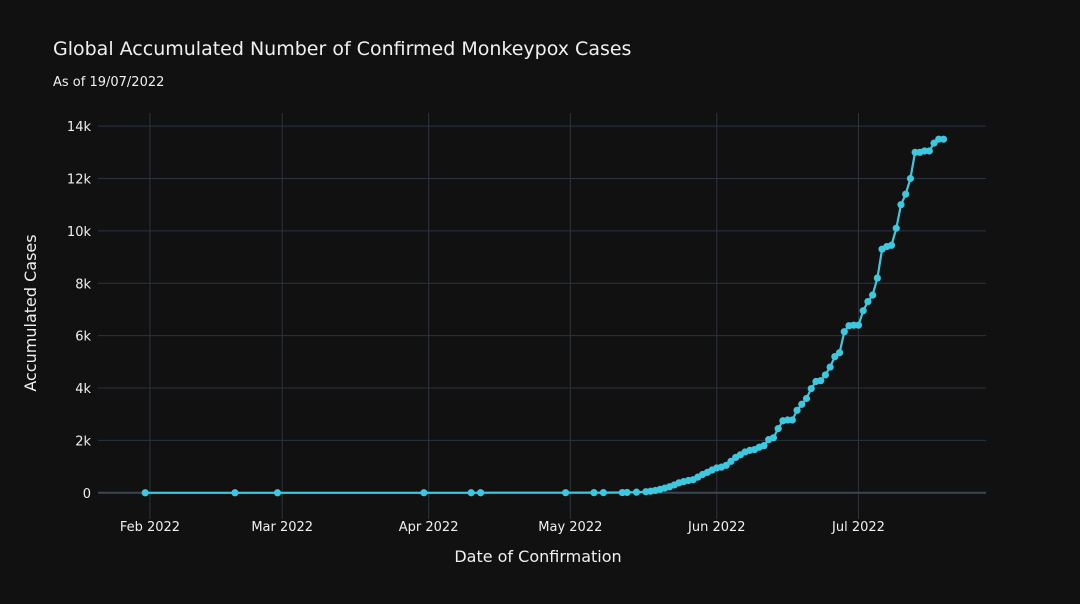  Describe the element at coordinates (79, 232) in the screenshot. I see `y-tick-label: 10k` at that location.